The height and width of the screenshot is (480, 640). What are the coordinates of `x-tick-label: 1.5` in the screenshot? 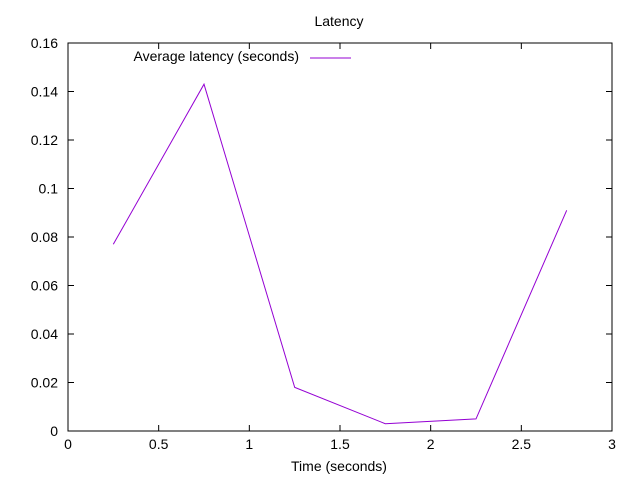 It's located at (340, 444).